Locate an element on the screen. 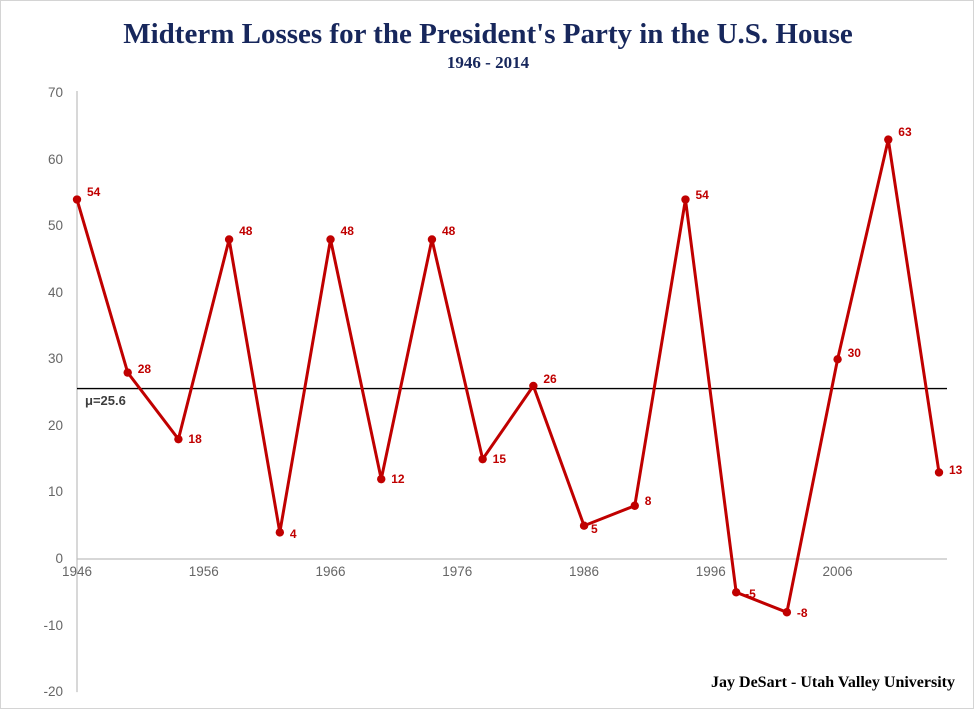 Image resolution: width=976 pixels, height=711 pixels. credit-text: Jay DeSart - Utah Valley University is located at coordinates (833, 682).